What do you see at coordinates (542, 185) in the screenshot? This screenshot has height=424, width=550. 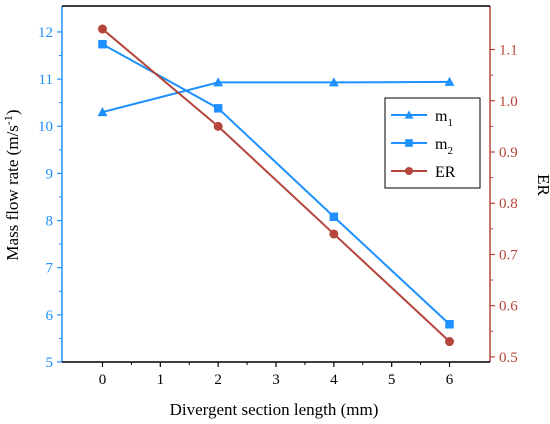 I see `right-axis-label: ER` at bounding box center [542, 185].